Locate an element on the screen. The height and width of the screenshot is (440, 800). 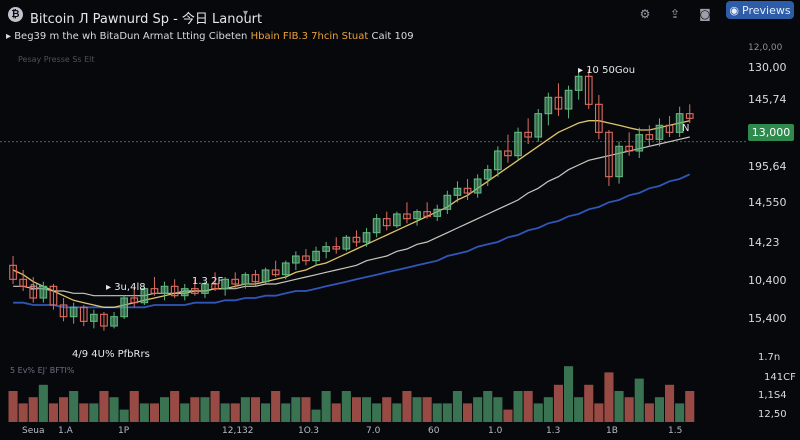
camera-icon: ◙ is located at coordinates (705, 14).